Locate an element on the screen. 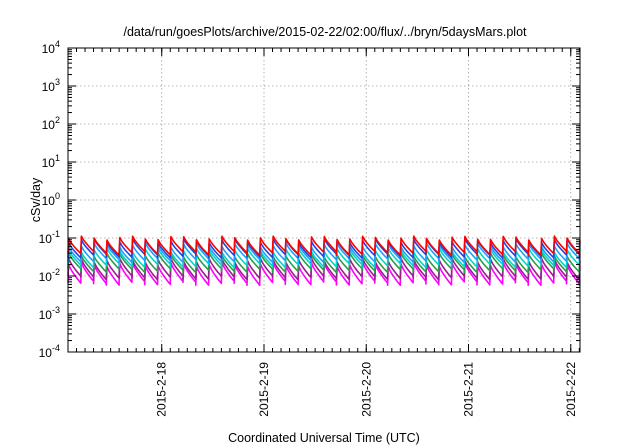  x-tick-label: 2015-2-21 is located at coordinates (469, 389).